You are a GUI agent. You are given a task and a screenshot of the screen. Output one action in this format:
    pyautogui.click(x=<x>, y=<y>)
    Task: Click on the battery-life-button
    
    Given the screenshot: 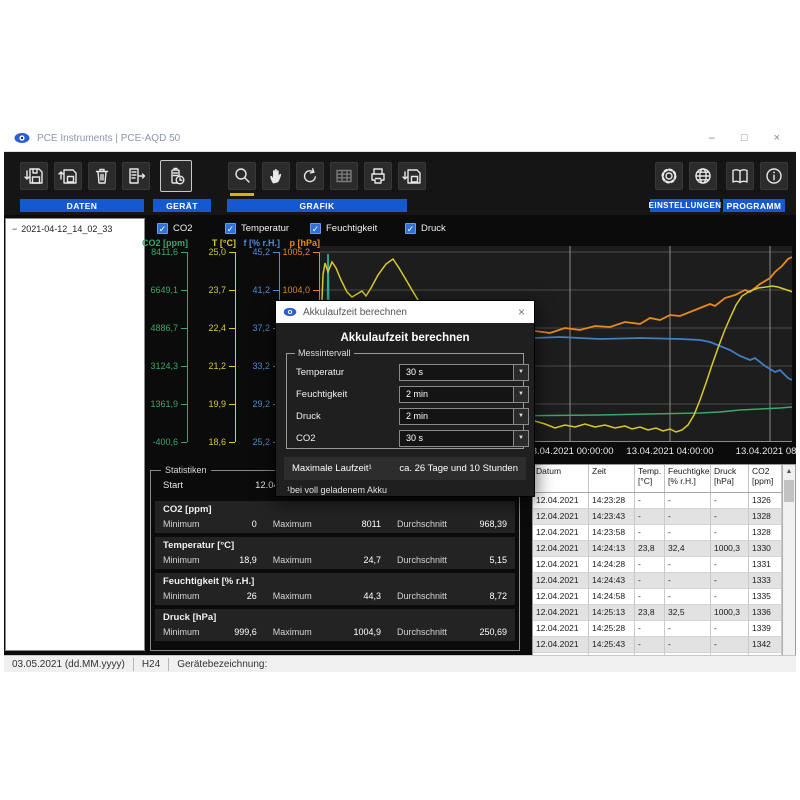 What is the action you would take?
    pyautogui.click(x=176, y=176)
    